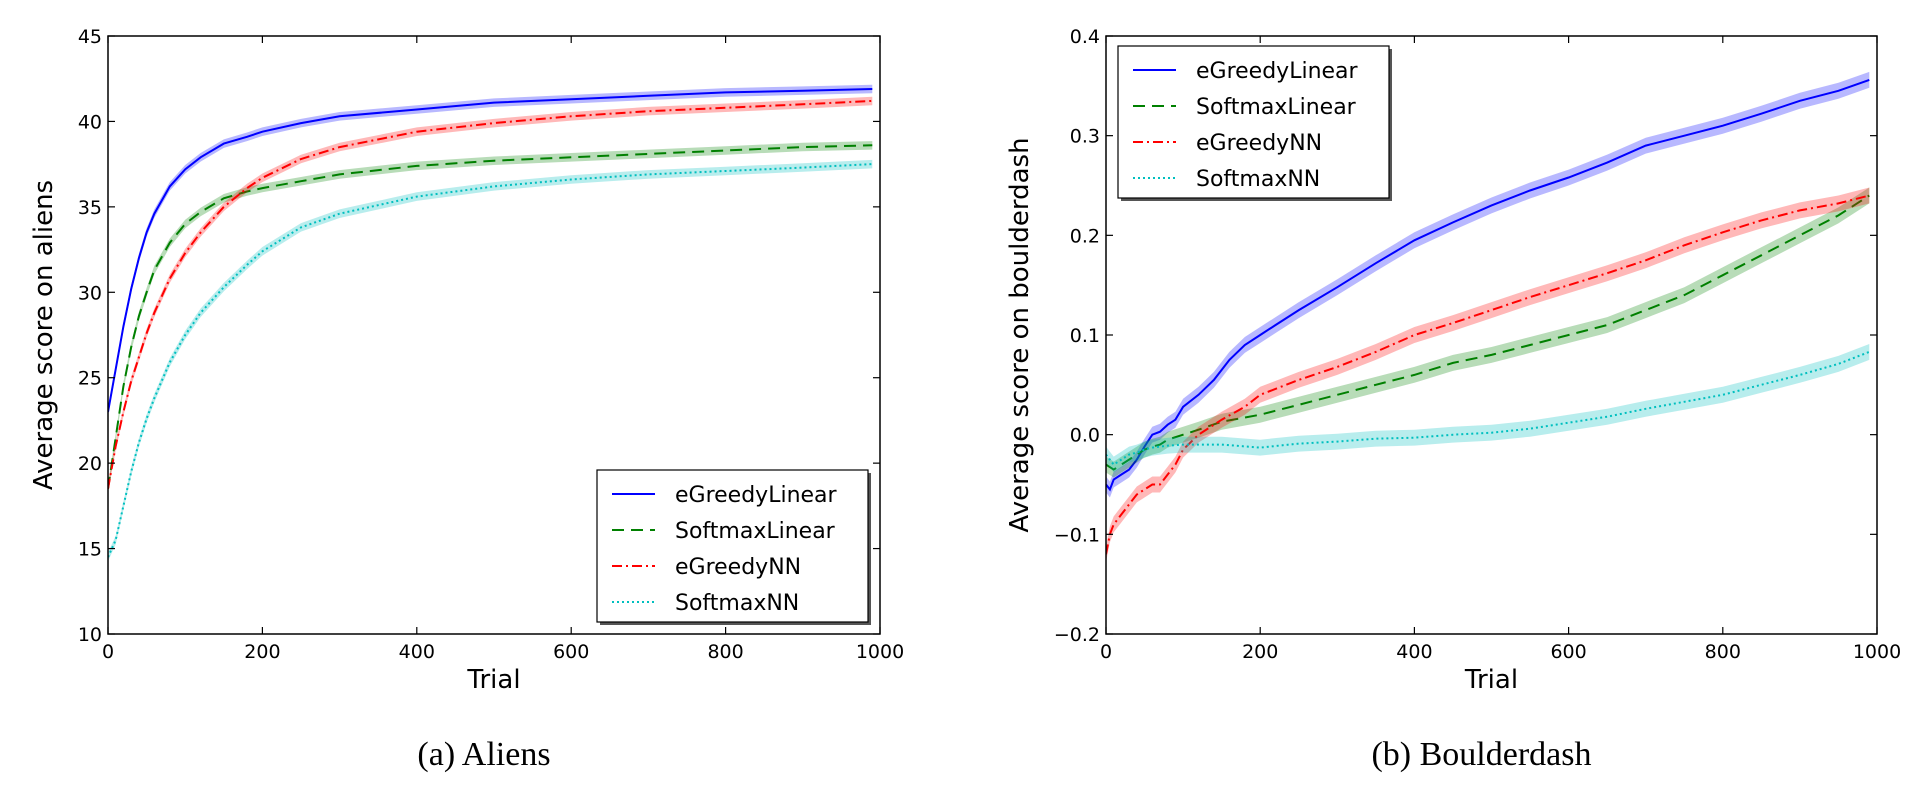 This screenshot has width=1932, height=795. I want to click on y-tick-label: 20, so click(90, 464).